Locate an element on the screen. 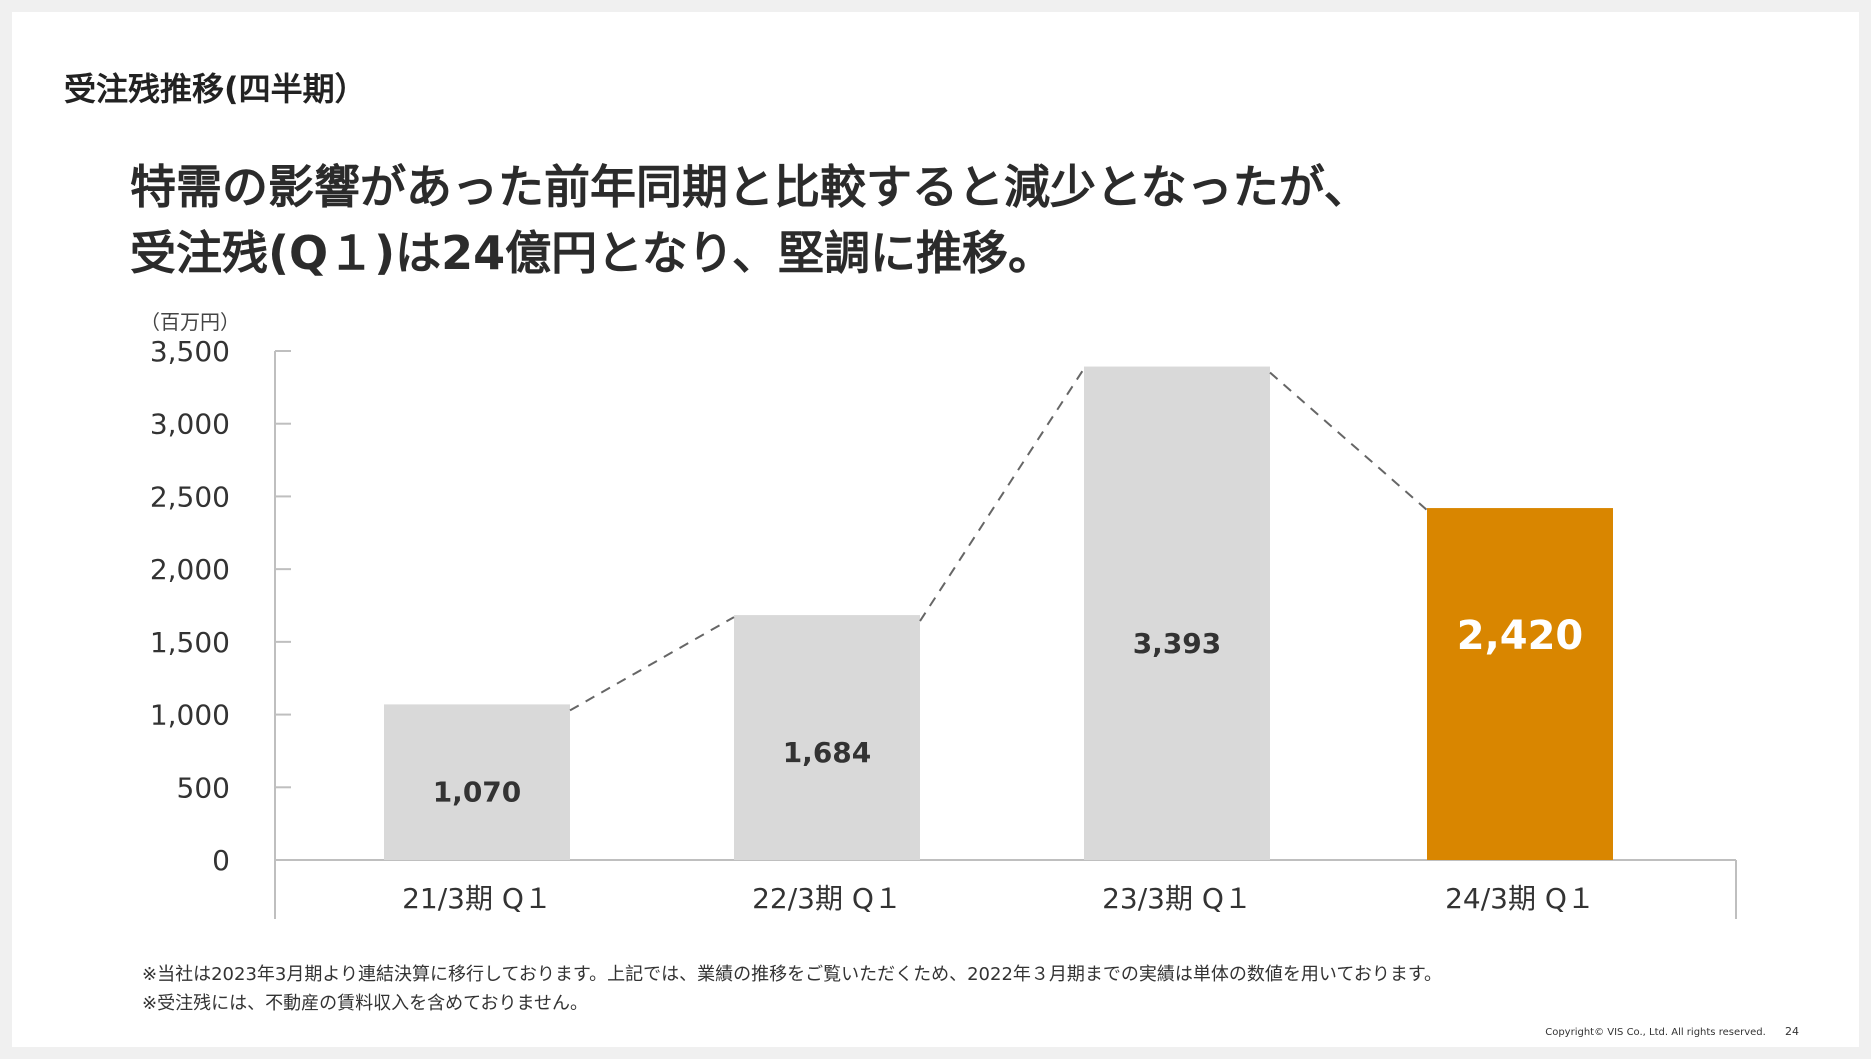 Image resolution: width=1871 pixels, height=1059 pixels. page-number: 24 is located at coordinates (1792, 1031).